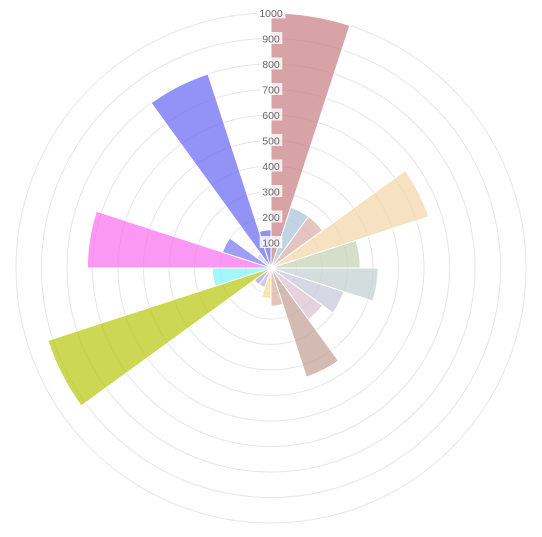 The width and height of the screenshot is (542, 537). I want to click on tick-label-300: 300, so click(271, 193).